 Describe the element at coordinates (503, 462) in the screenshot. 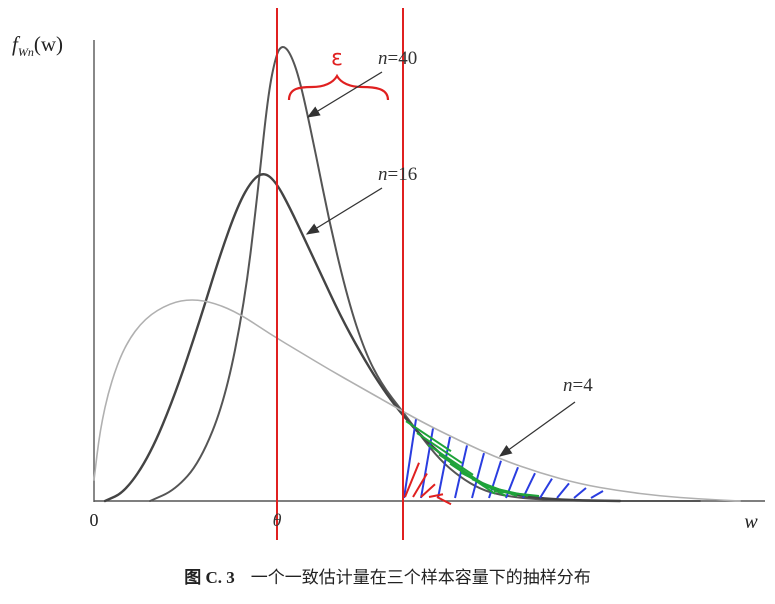

I see `tail-hatching` at that location.